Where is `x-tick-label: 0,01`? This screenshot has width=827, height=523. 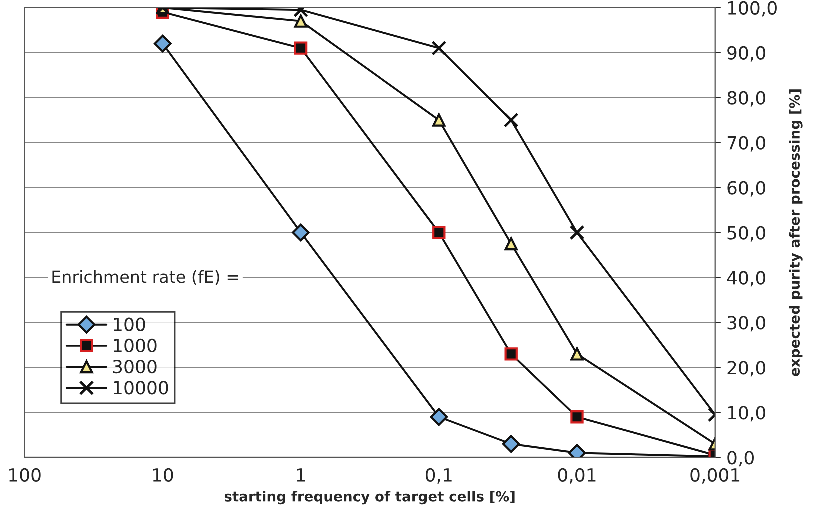 x-tick-label: 0,01 is located at coordinates (577, 476).